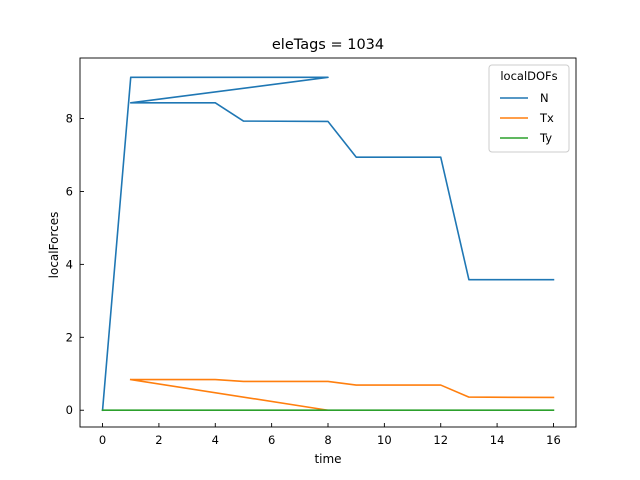  What do you see at coordinates (546, 118) in the screenshot?
I see `legend-label-tx: Tx` at bounding box center [546, 118].